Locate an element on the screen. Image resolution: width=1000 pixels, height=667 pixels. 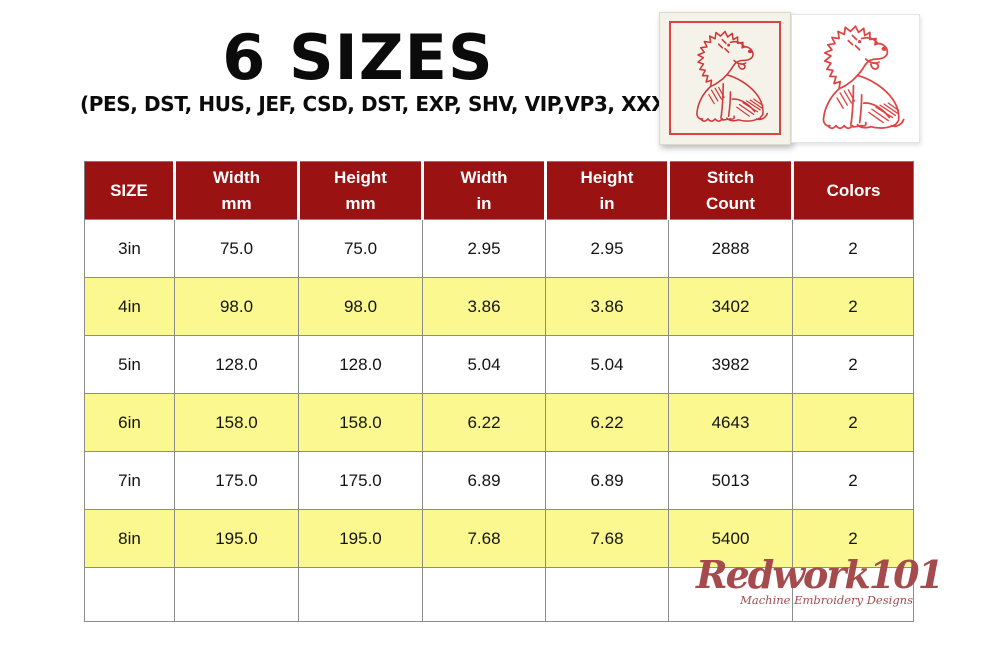
cell-size: 6in is located at coordinates (129, 422).